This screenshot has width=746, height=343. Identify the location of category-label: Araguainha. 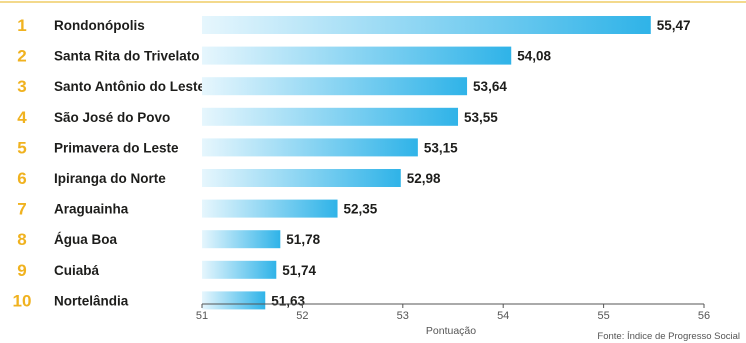
(91, 209).